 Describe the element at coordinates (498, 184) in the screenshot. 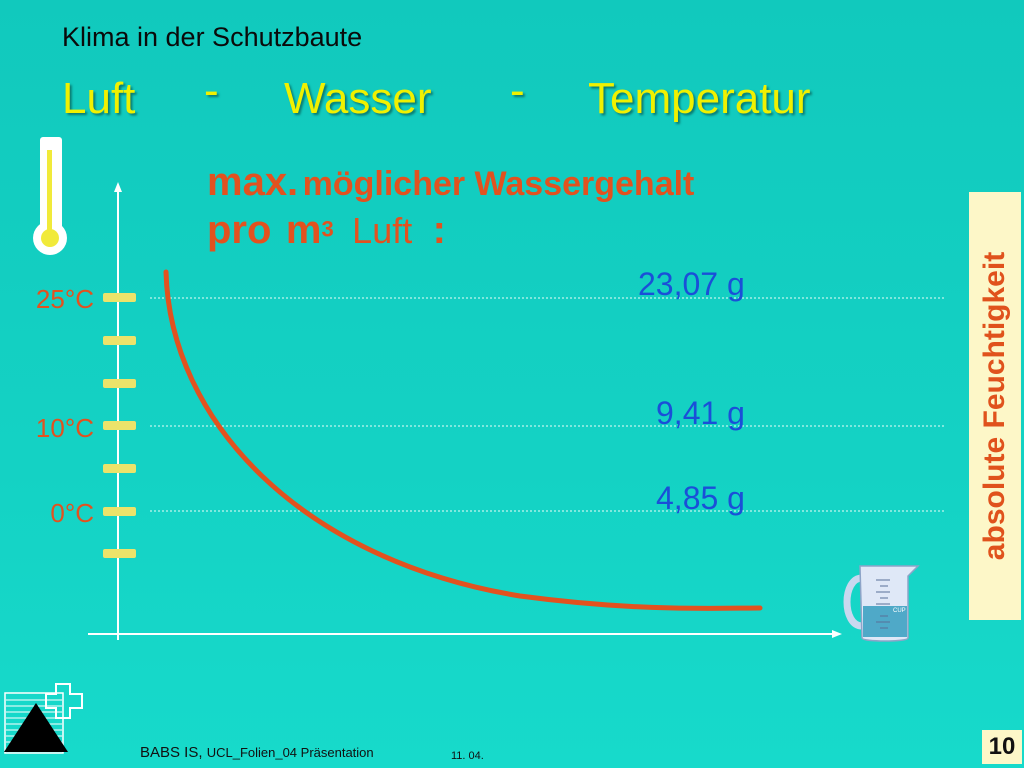

I see `heading-wassergehalt: möglicher Wassergehalt` at that location.